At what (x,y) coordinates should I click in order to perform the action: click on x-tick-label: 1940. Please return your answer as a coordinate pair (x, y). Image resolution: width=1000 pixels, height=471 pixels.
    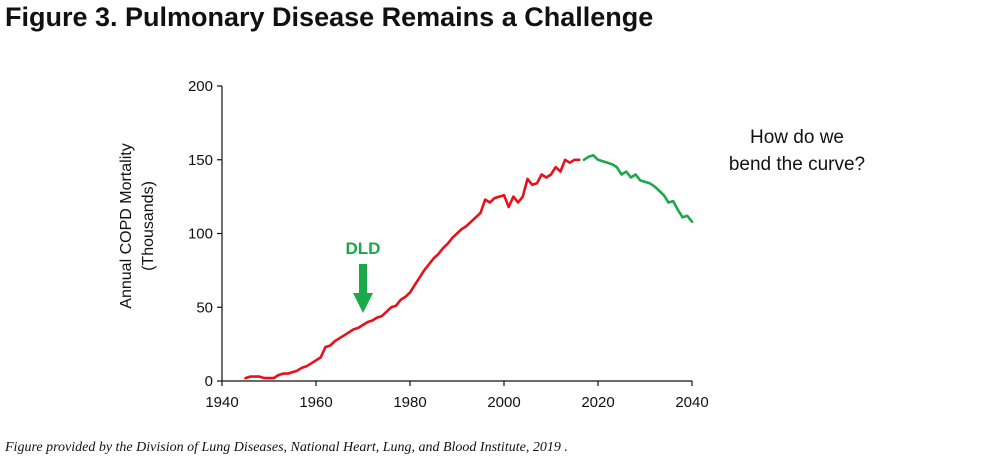
    Looking at the image, I should click on (221, 402).